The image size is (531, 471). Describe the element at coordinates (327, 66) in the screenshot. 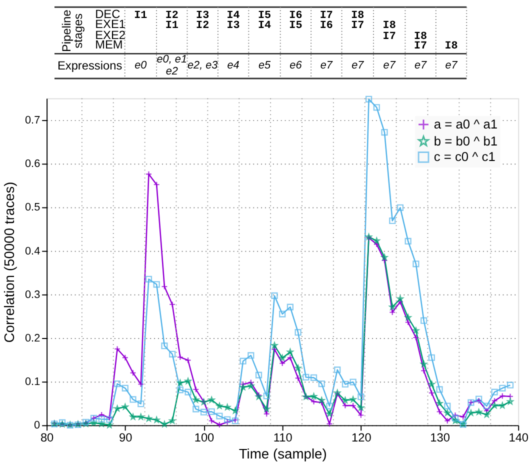

I see `text: e7` at that location.